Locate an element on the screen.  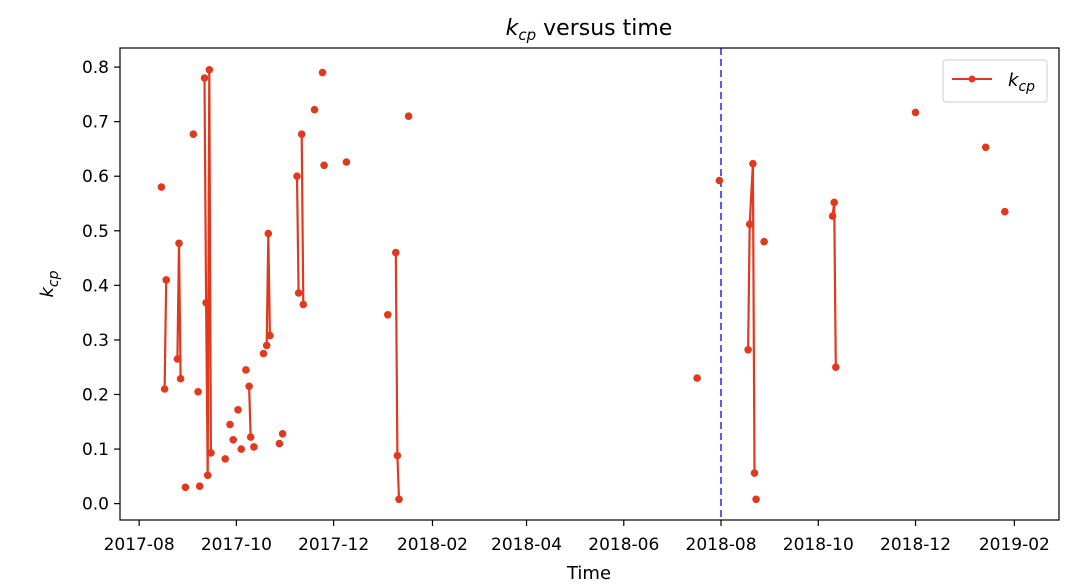
legend-point-marker is located at coordinates (972, 79).